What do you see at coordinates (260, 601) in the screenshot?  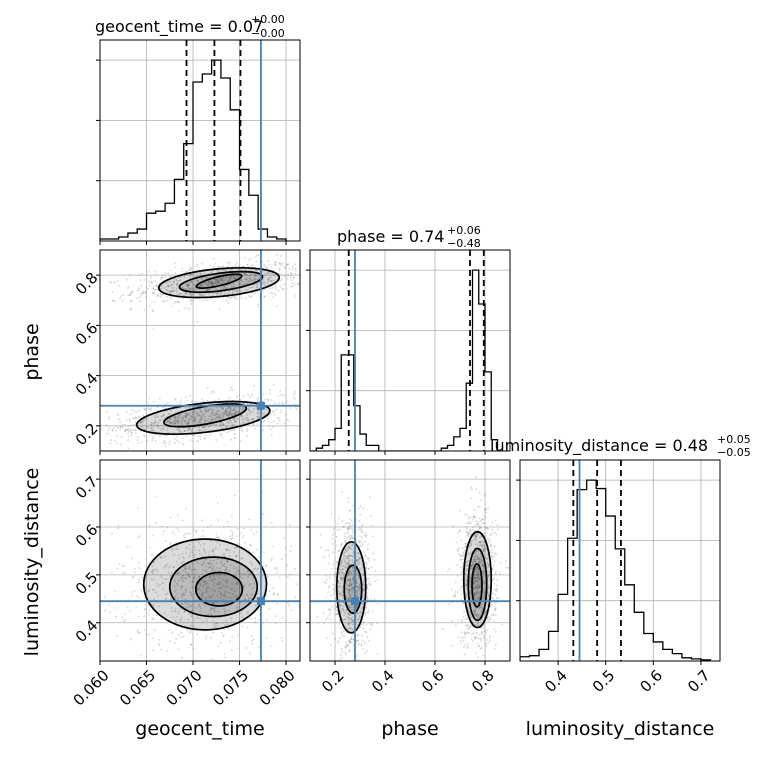 I see `truth-marker` at bounding box center [260, 601].